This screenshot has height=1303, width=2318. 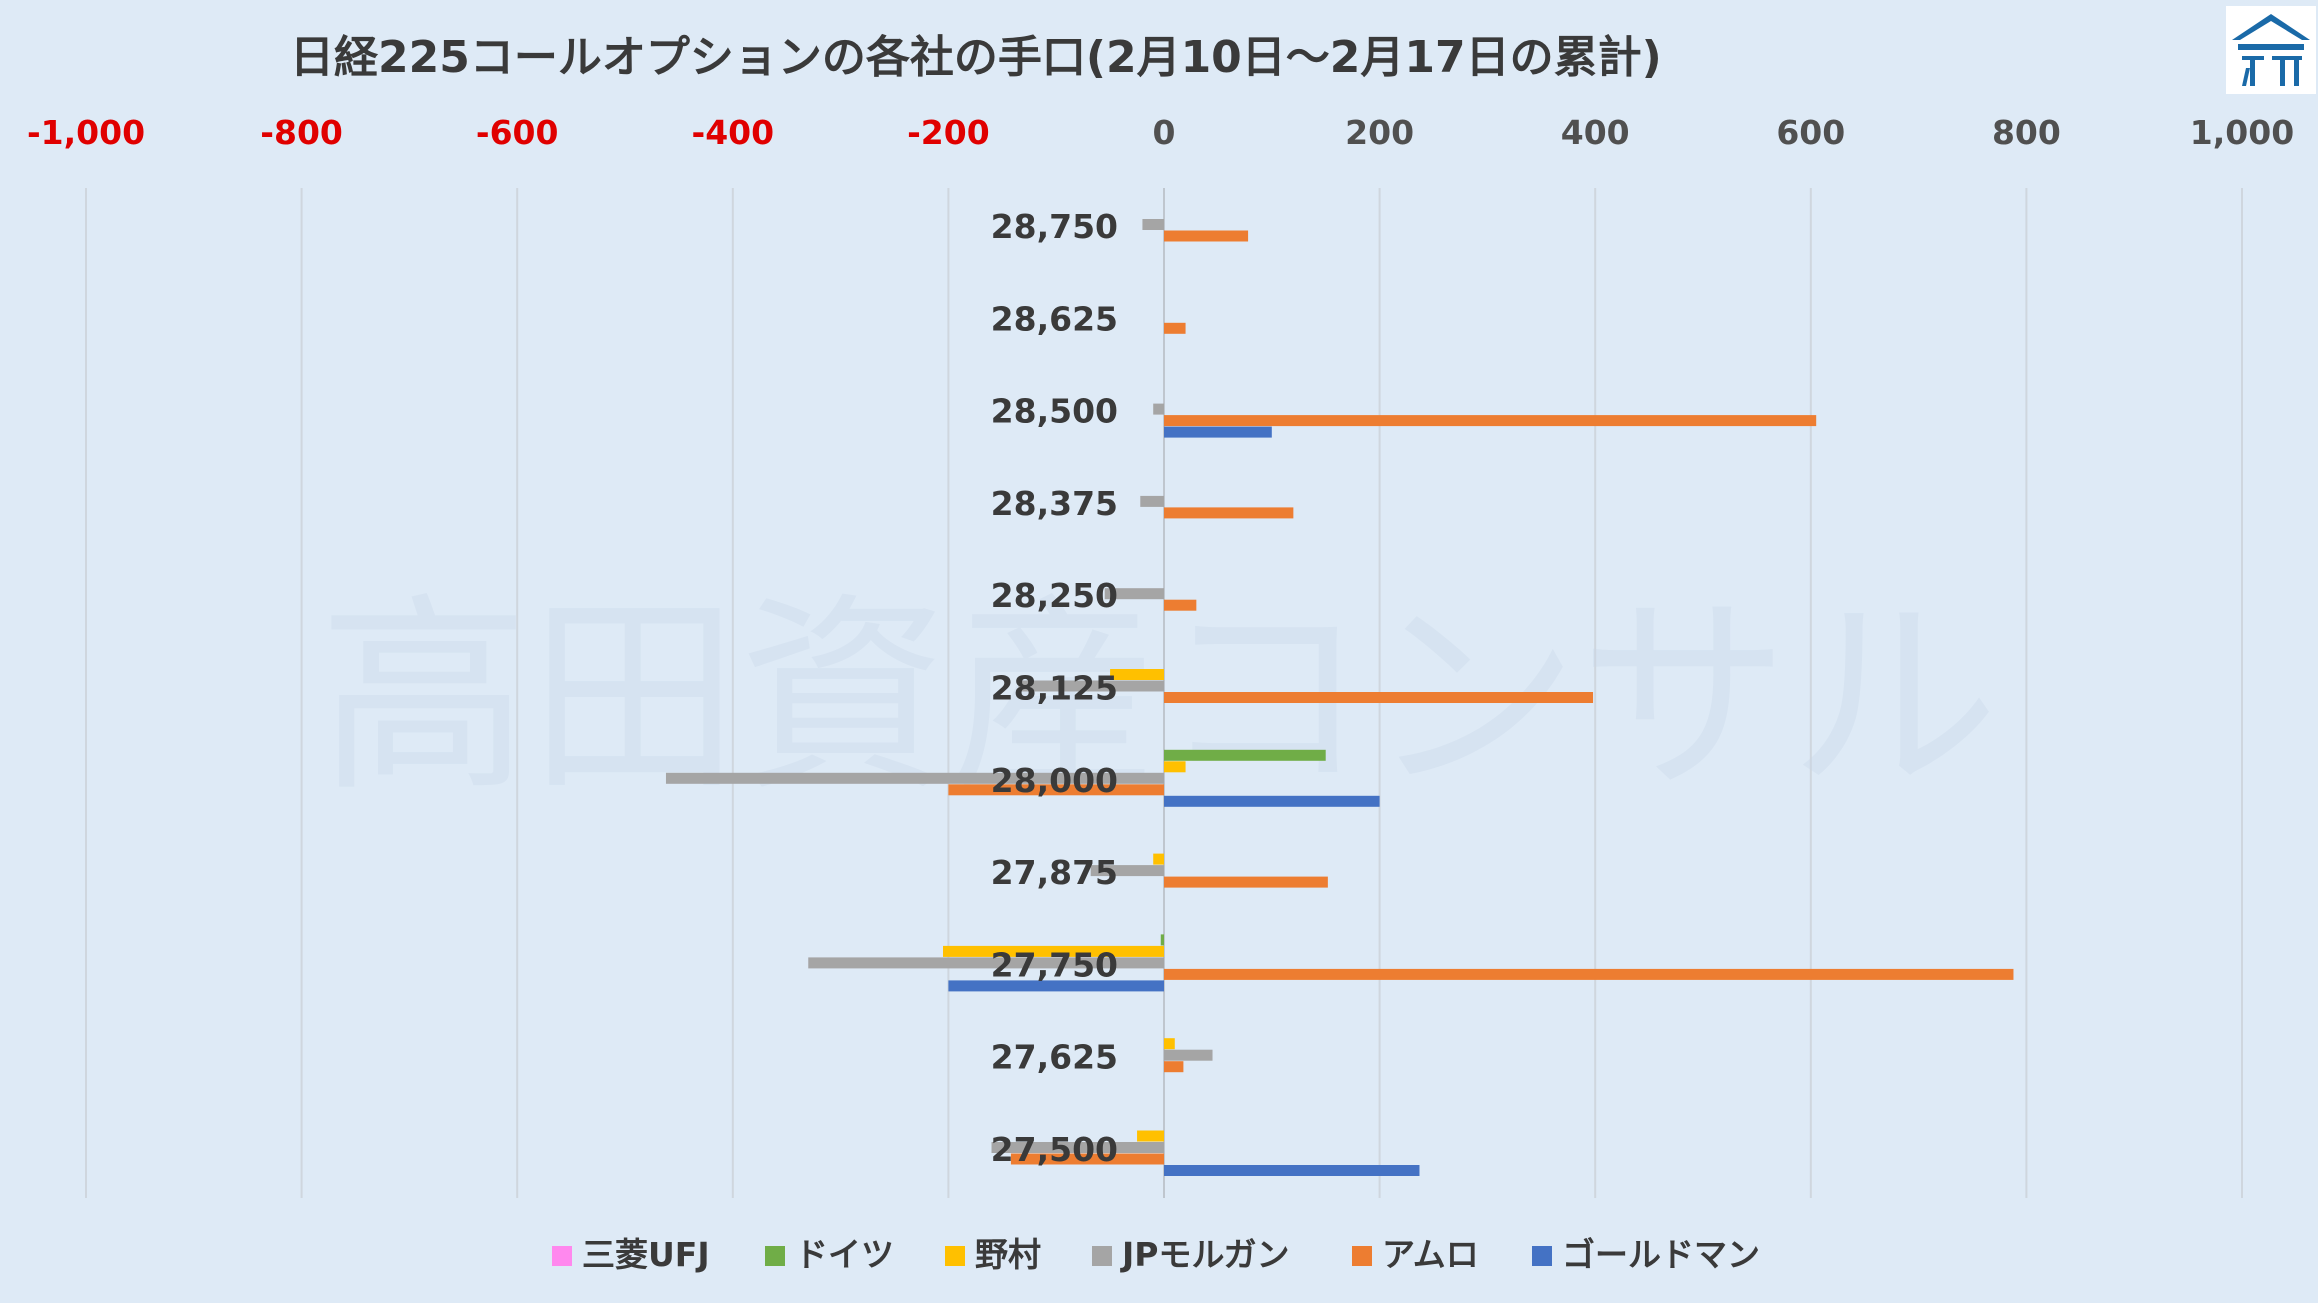 I want to click on y-tick-label: 27,500, so click(x=1054, y=1149).